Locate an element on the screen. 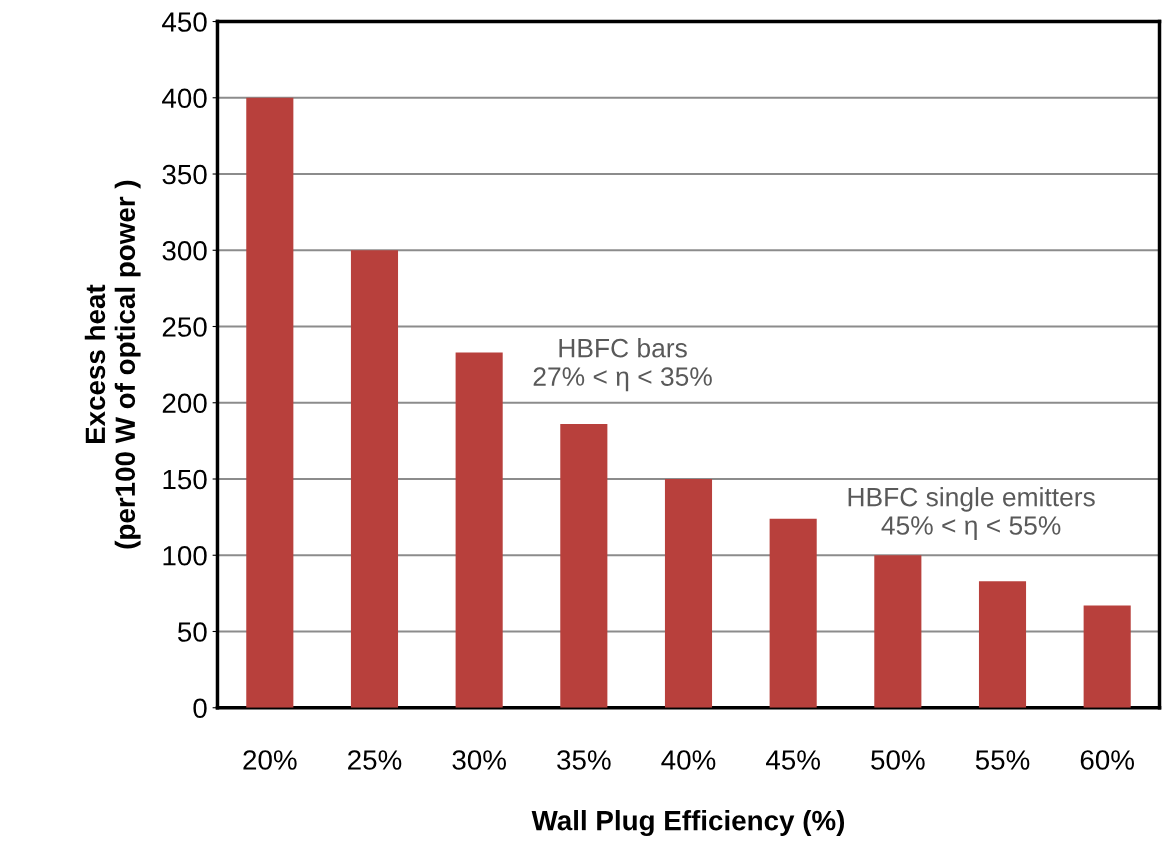 The image size is (1163, 861). x-tick-label: 55% is located at coordinates (1002, 760).